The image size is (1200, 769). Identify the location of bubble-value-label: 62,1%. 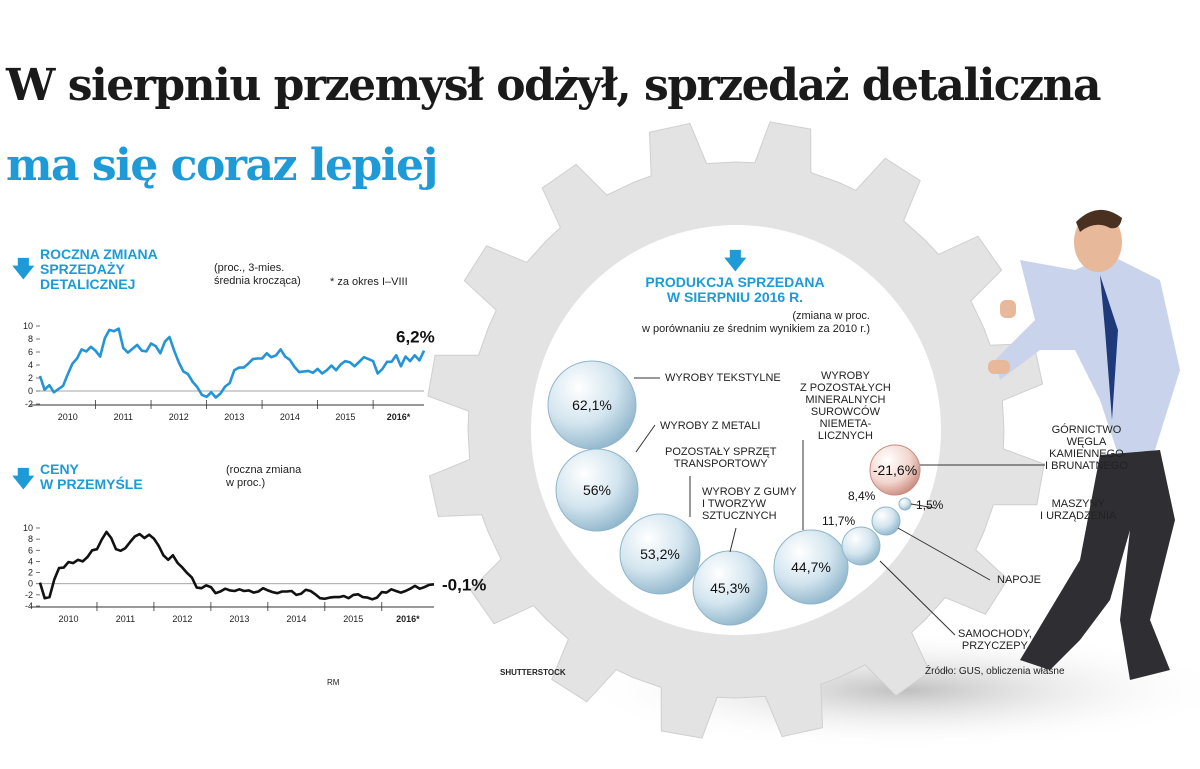
(592, 405).